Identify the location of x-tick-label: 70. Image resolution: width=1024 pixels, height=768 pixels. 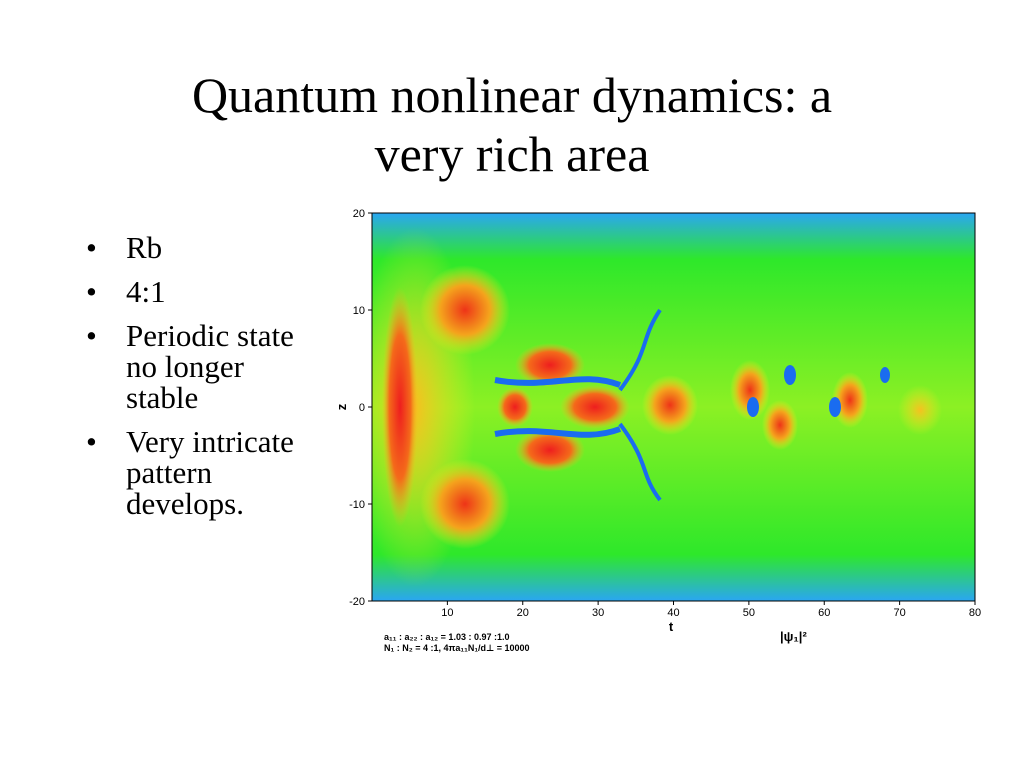
(900, 613).